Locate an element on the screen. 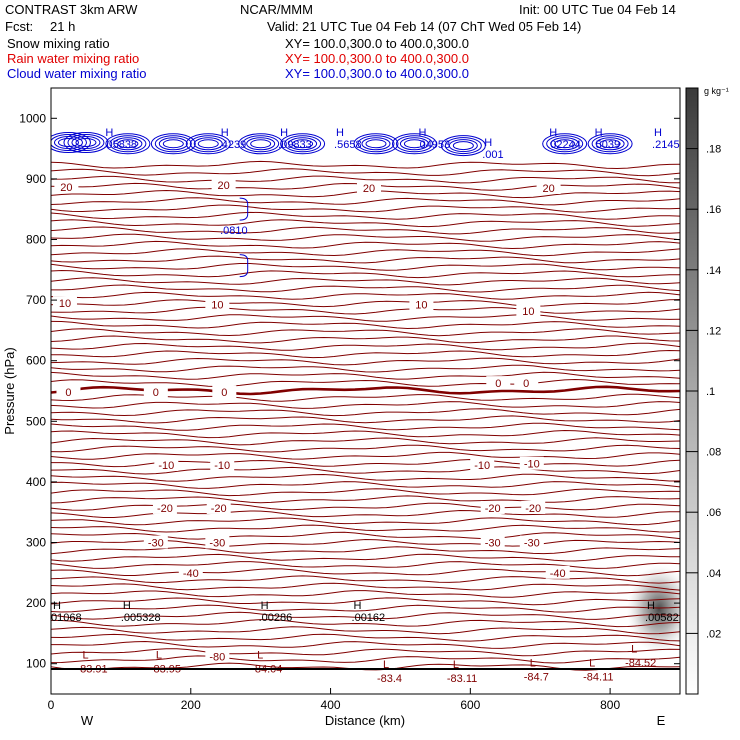 This screenshot has width=740, height=740. east-endpoint-label: E is located at coordinates (661, 720).